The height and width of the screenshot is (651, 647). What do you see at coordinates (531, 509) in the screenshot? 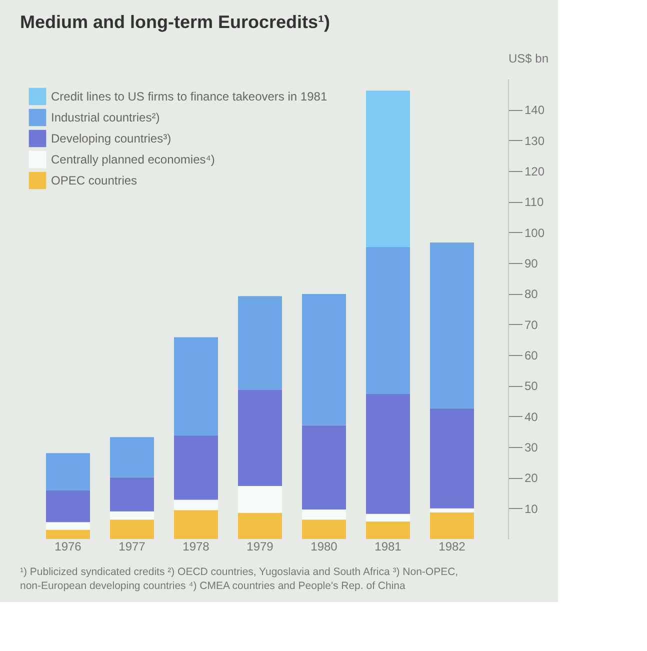
I see `y-tick-label: 10` at bounding box center [531, 509].